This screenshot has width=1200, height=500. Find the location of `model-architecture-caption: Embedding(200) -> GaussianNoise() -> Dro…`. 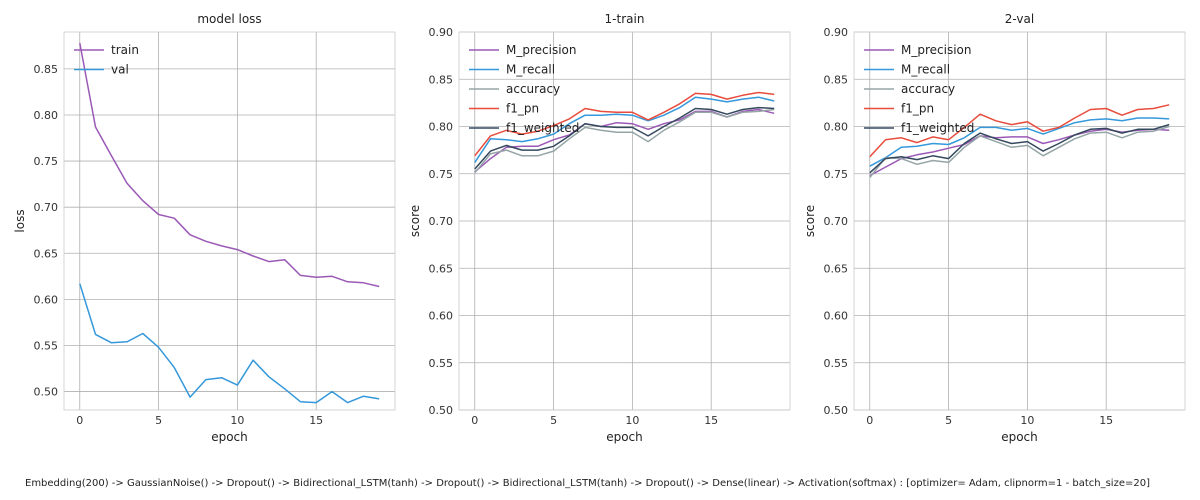

model-architecture-caption: Embedding(200) -> GaussianNoise() -> Dro… is located at coordinates (587, 483).